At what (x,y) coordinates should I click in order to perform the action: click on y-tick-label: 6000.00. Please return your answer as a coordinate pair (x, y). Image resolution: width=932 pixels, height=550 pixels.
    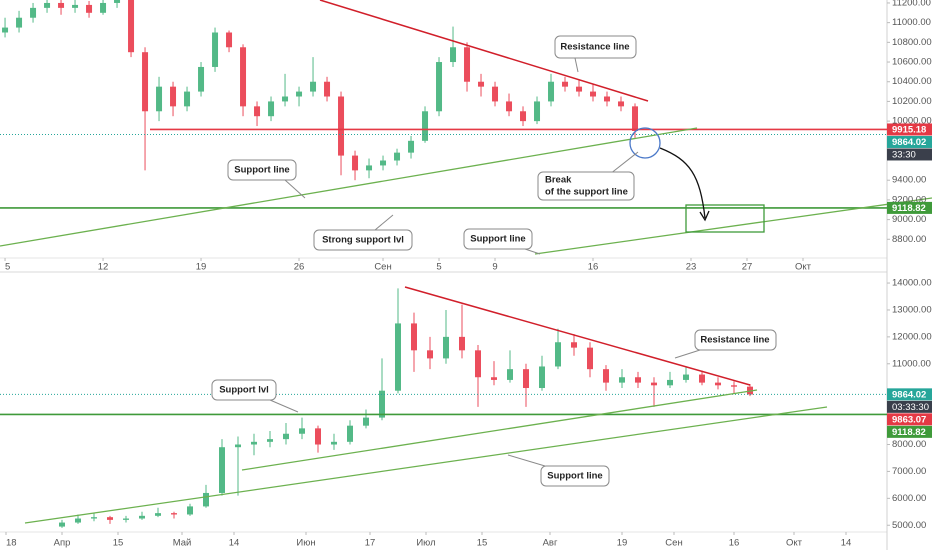
    Looking at the image, I should click on (909, 498).